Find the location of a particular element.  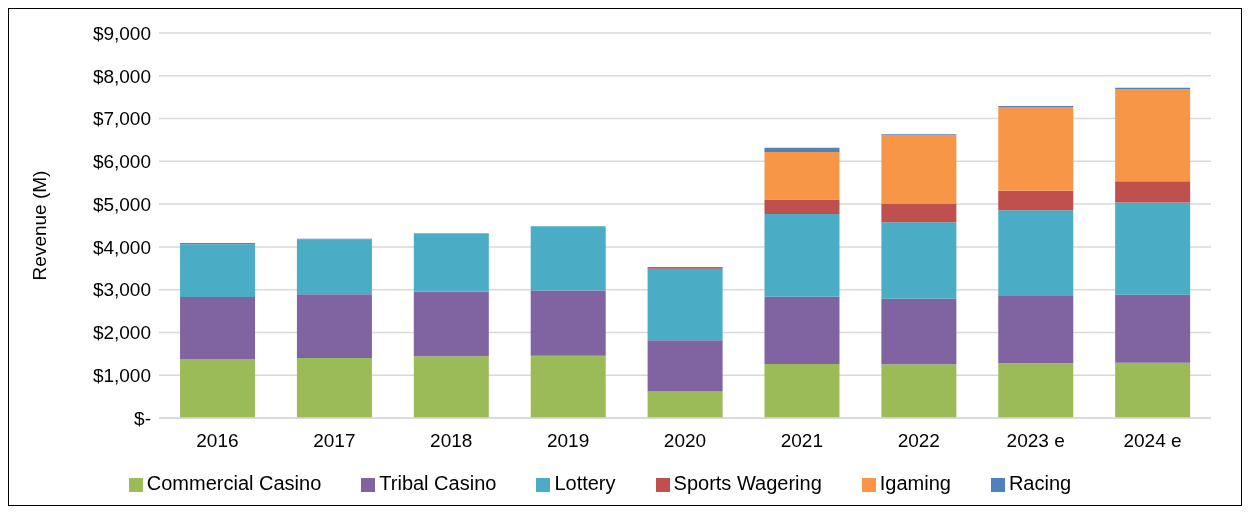

y-tick-label: $1,000 is located at coordinates (121, 375).